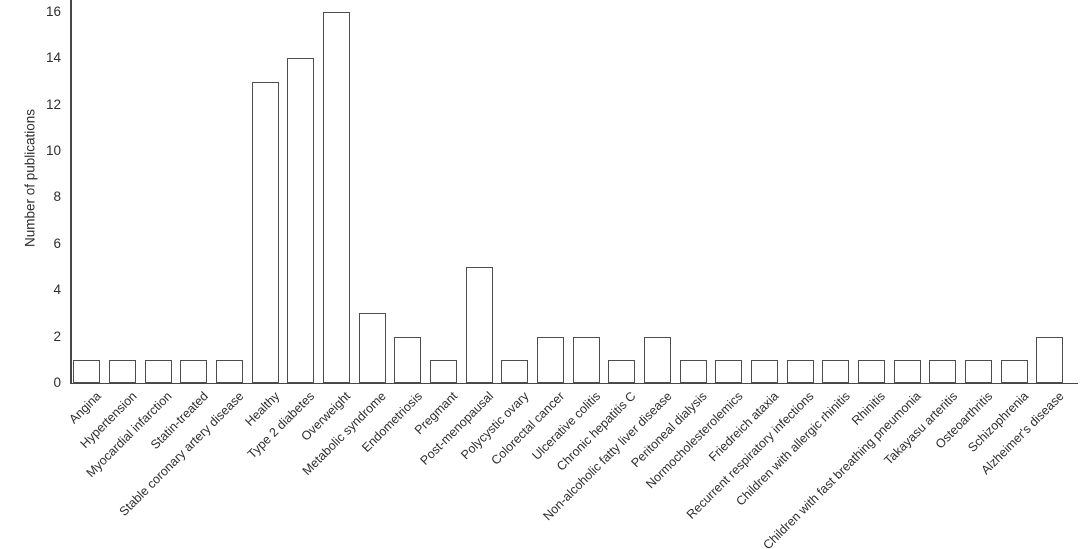 The width and height of the screenshot is (1088, 549). What do you see at coordinates (57, 382) in the screenshot?
I see `y-tick-label: 0` at bounding box center [57, 382].